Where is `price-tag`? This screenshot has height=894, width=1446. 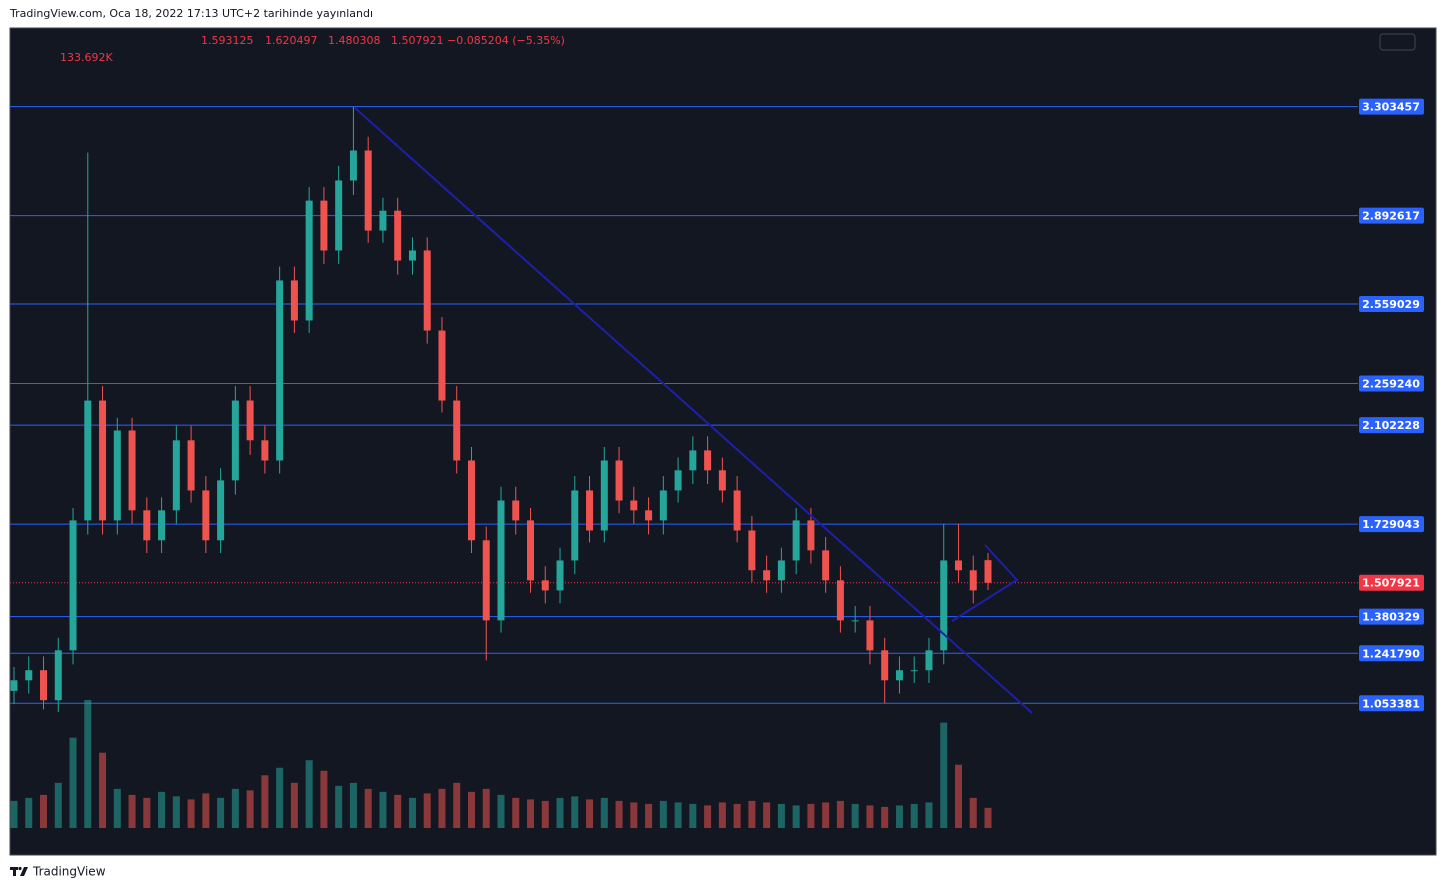 price-tag is located at coordinates (1391, 582).